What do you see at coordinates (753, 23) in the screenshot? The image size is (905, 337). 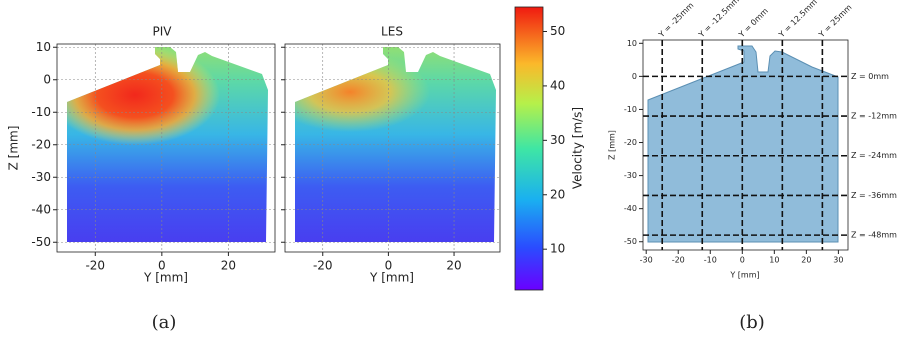 I see `section-label: Y = 0mm` at bounding box center [753, 23].